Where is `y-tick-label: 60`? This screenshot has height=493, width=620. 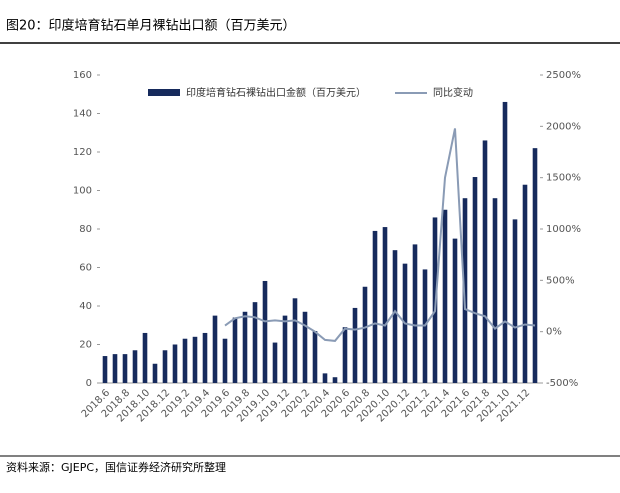
y-tick-label: 60 is located at coordinates (85, 268).